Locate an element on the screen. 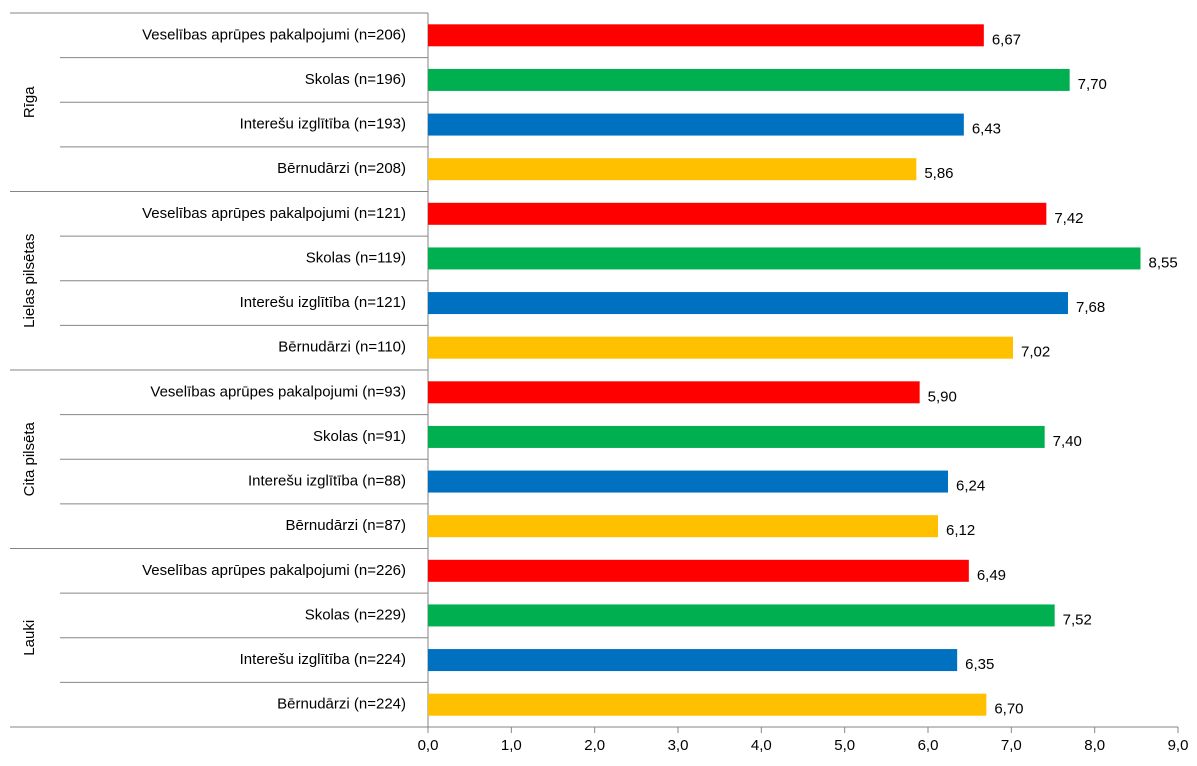 This screenshot has height=766, width=1197. y-tick-label: Skolas (n=119) is located at coordinates (356, 257).